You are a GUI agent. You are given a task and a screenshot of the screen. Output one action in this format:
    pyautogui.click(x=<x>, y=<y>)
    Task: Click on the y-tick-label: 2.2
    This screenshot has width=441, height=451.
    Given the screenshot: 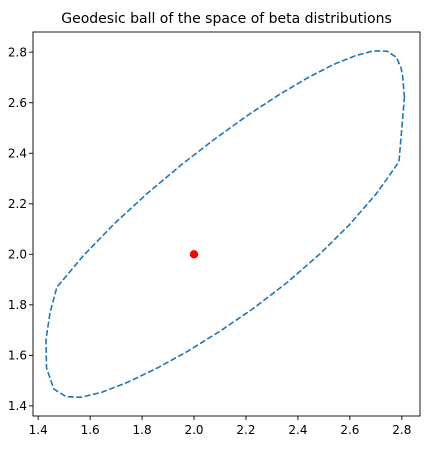 What is the action you would take?
    pyautogui.click(x=17, y=204)
    